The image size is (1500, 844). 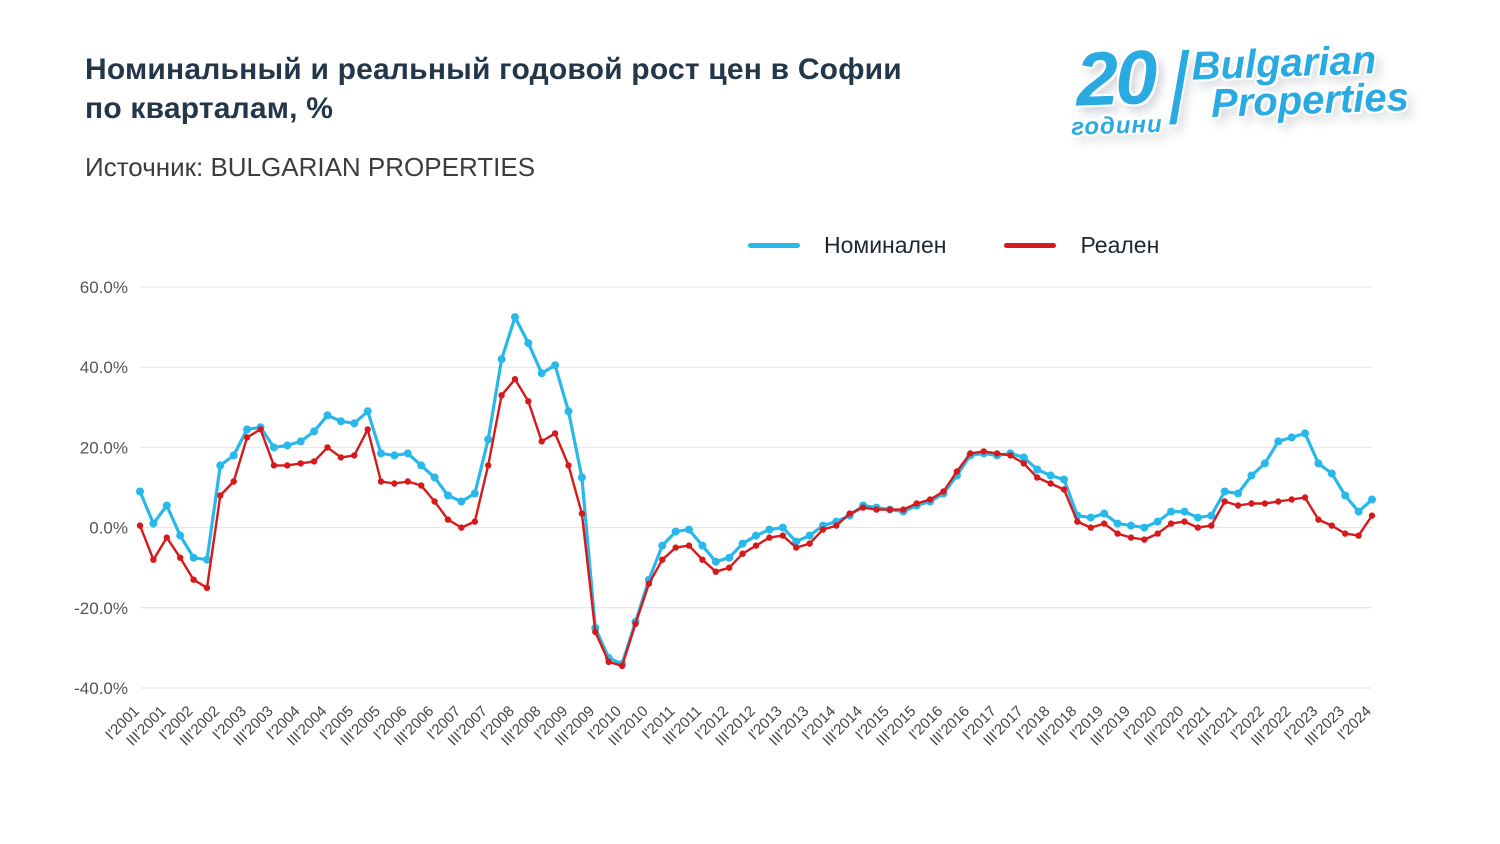 What do you see at coordinates (104, 287) in the screenshot?
I see `y-axis-label: 60.0%` at bounding box center [104, 287].